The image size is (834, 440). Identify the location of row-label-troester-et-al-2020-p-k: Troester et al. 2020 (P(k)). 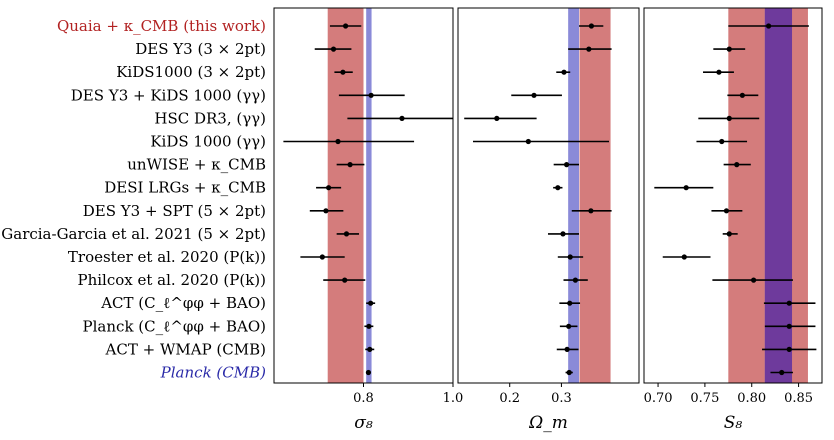
(167, 257).